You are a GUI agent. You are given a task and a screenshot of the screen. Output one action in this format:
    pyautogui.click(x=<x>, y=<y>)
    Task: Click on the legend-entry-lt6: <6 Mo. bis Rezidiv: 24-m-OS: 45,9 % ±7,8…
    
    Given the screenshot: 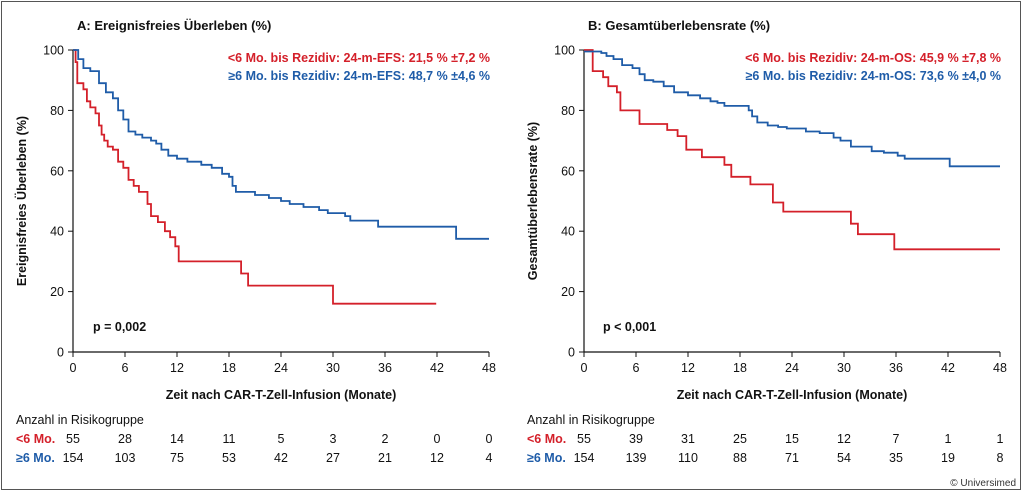 What is the action you would take?
    pyautogui.click(x=873, y=58)
    